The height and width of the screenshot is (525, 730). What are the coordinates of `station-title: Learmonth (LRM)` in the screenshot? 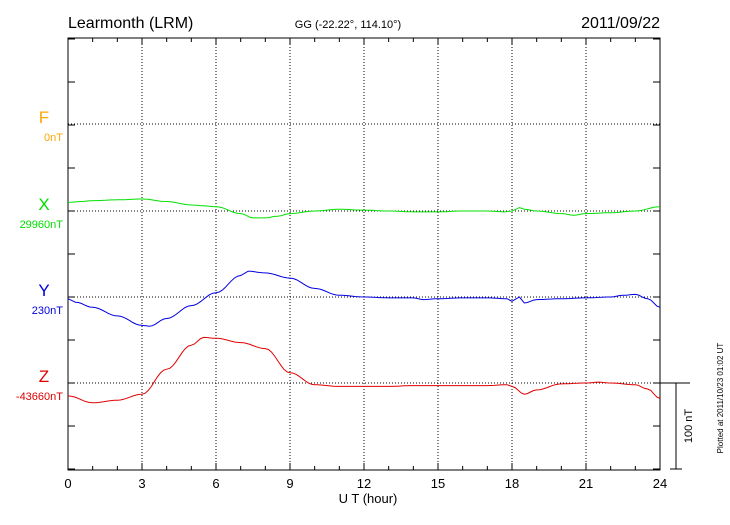 It's located at (130, 23).